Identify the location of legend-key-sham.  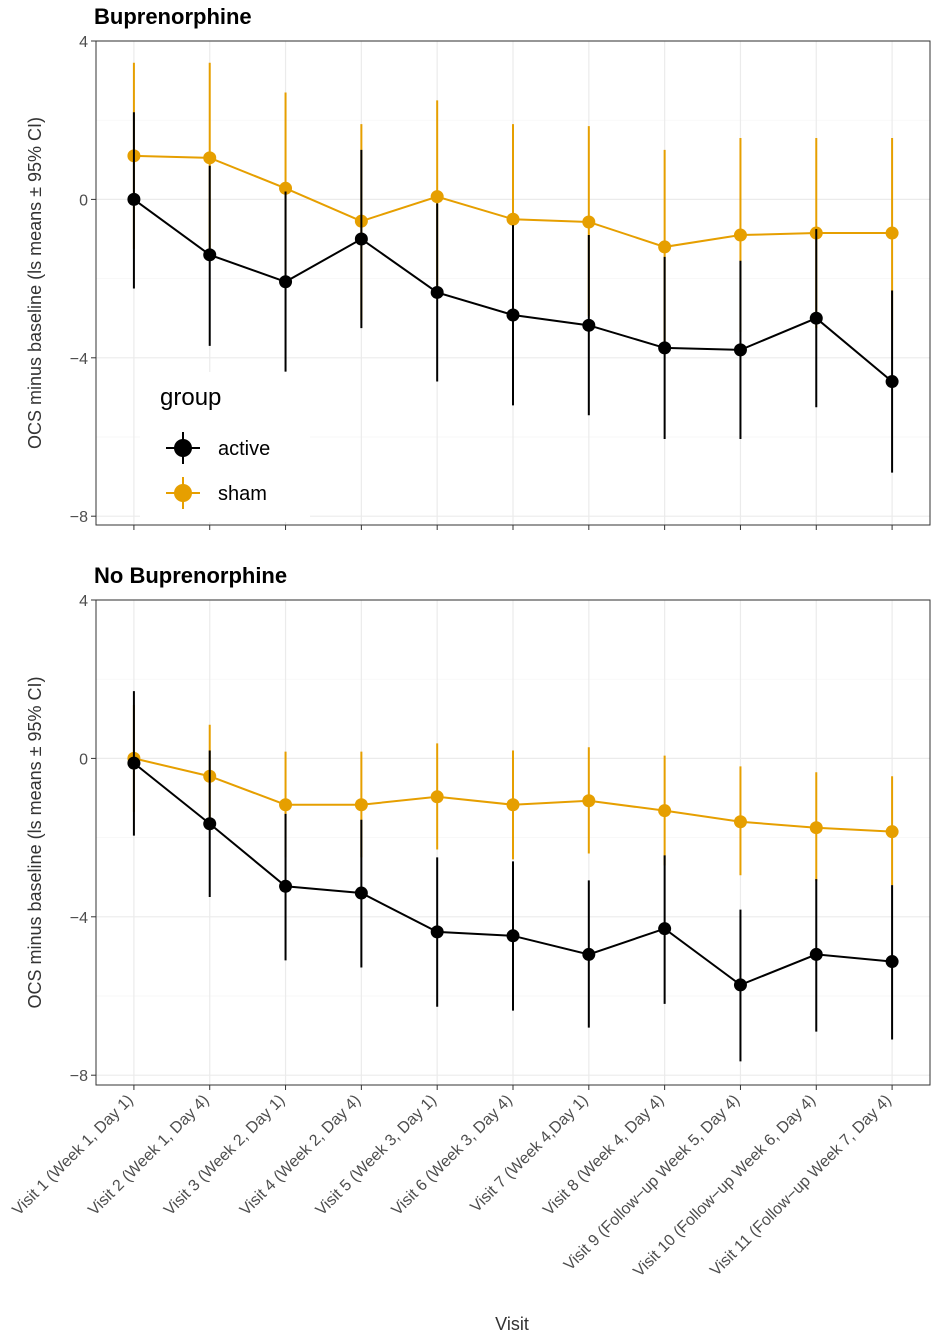
(183, 493).